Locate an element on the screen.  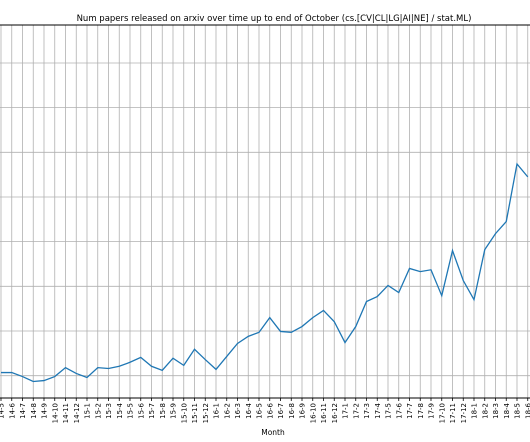
x-tick-label: 14-8 is located at coordinates (34, 411).